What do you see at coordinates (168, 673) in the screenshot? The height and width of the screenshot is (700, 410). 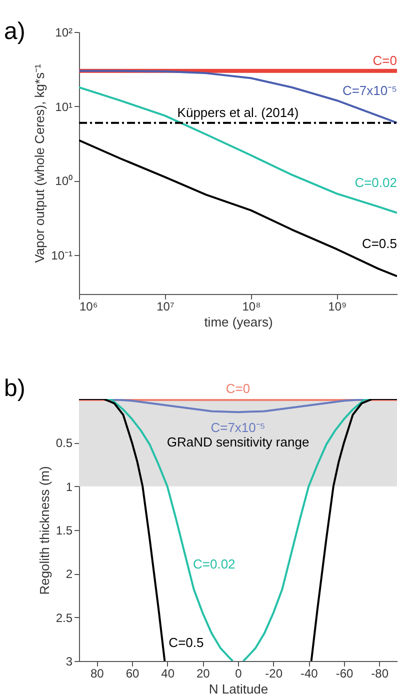 I see `x-tick-label: 40` at bounding box center [168, 673].